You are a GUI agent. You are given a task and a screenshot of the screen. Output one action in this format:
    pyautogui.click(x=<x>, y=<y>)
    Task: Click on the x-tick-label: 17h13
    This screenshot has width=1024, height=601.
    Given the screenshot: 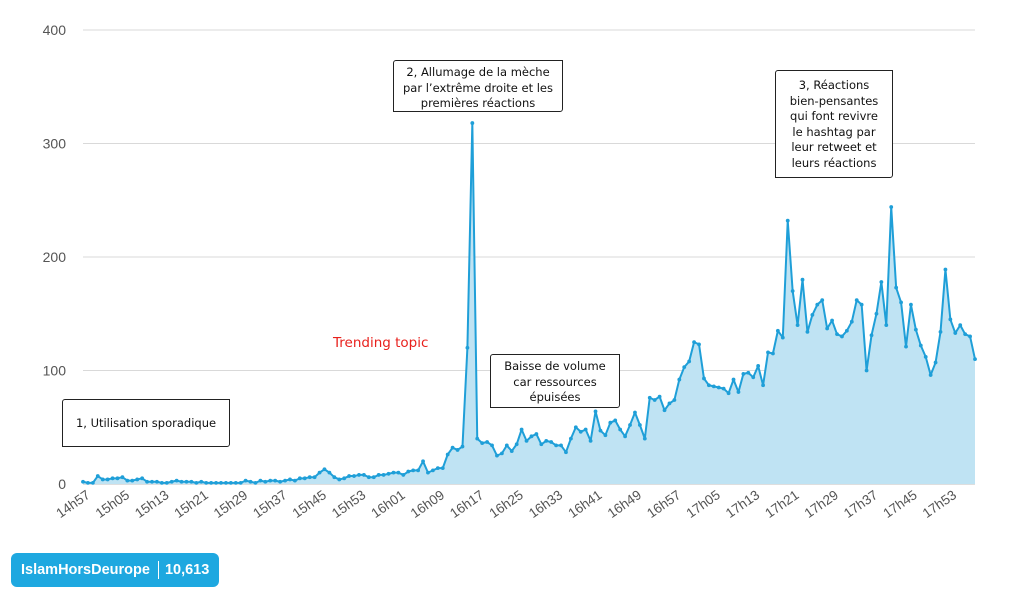 What is the action you would take?
    pyautogui.click(x=742, y=504)
    